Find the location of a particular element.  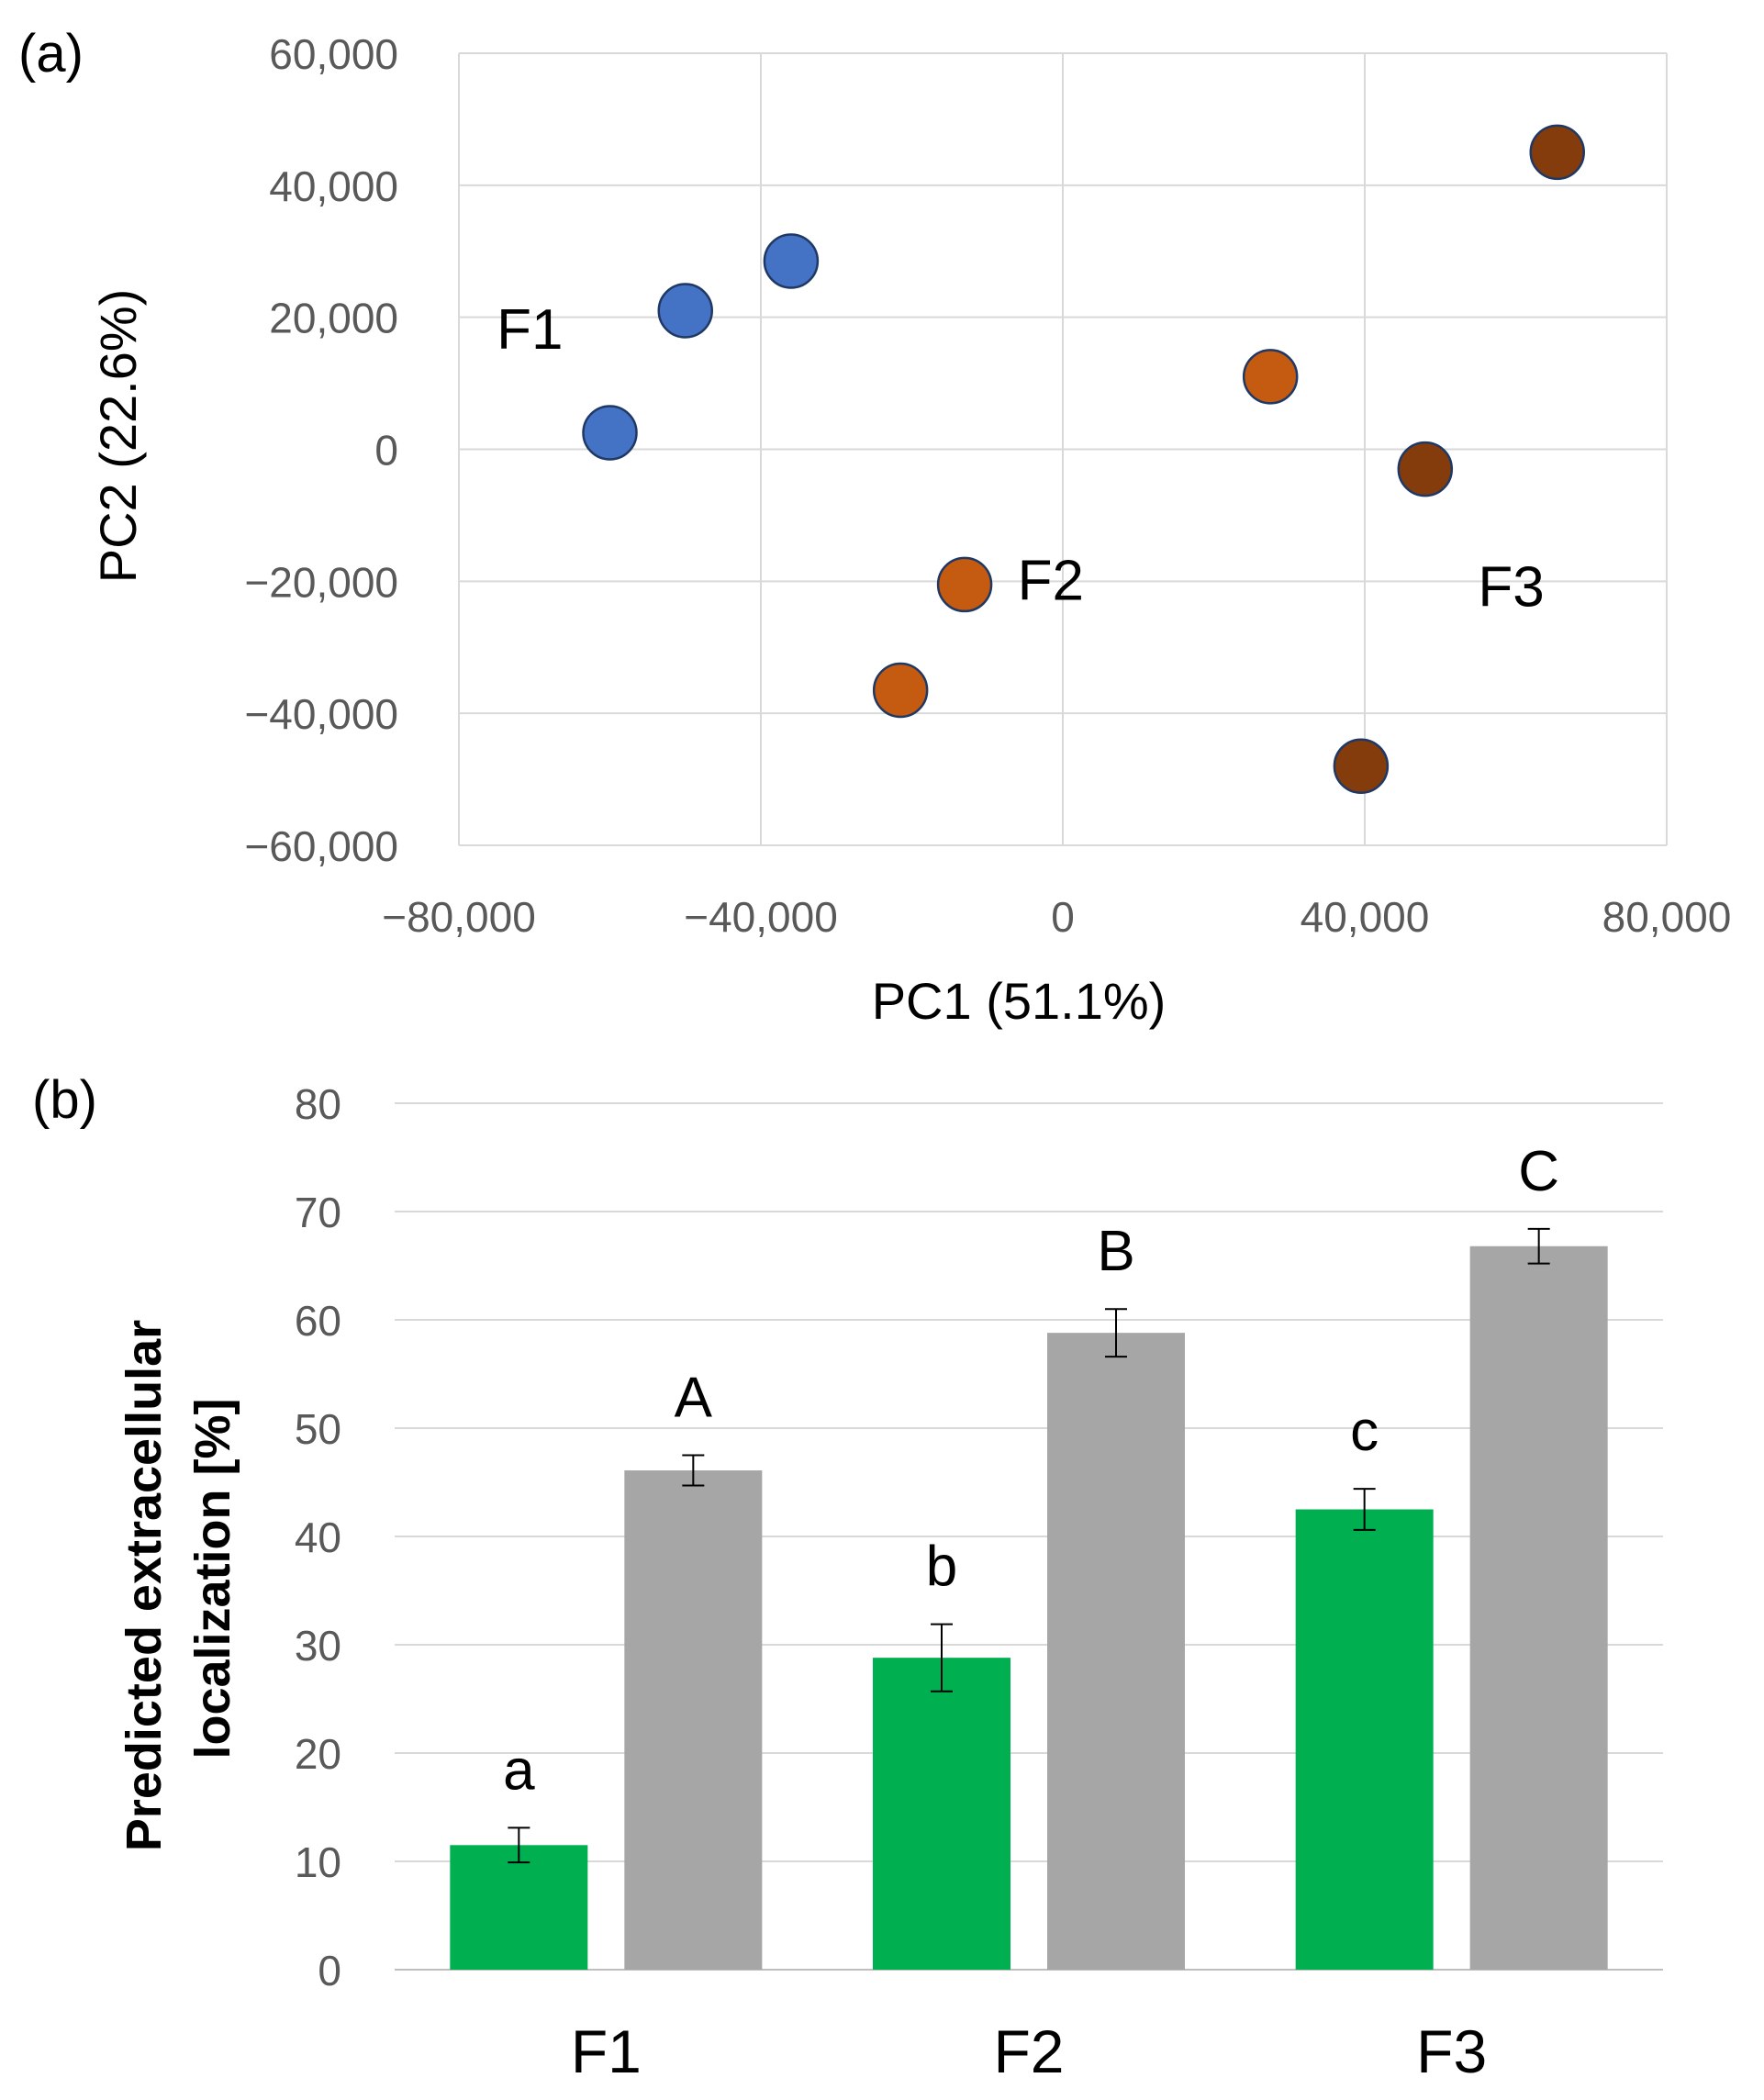

scatter-y-tick-label: 0 is located at coordinates (386, 451).